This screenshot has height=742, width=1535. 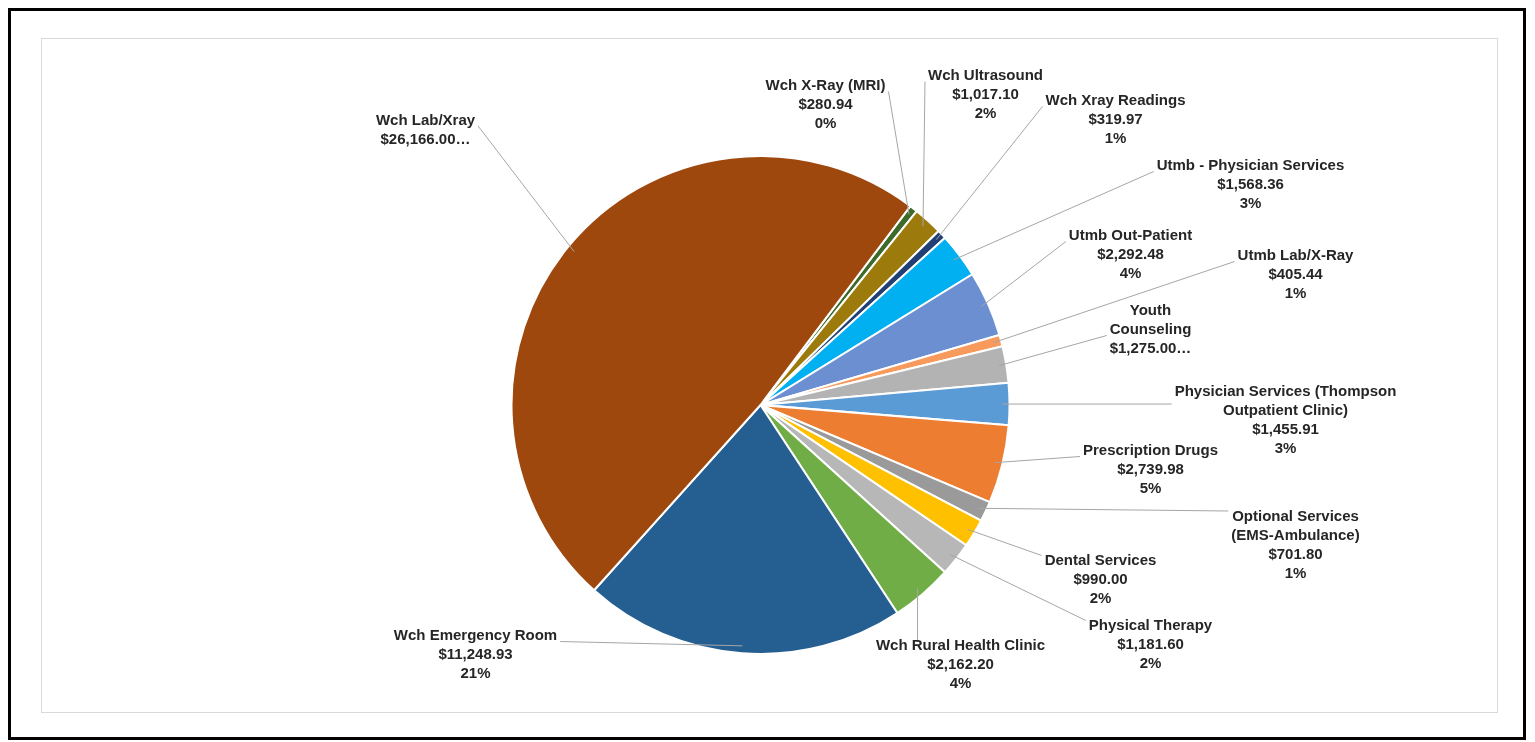 What do you see at coordinates (960, 645) in the screenshot?
I see `slice-label: Wch Rural Health Clinic` at bounding box center [960, 645].